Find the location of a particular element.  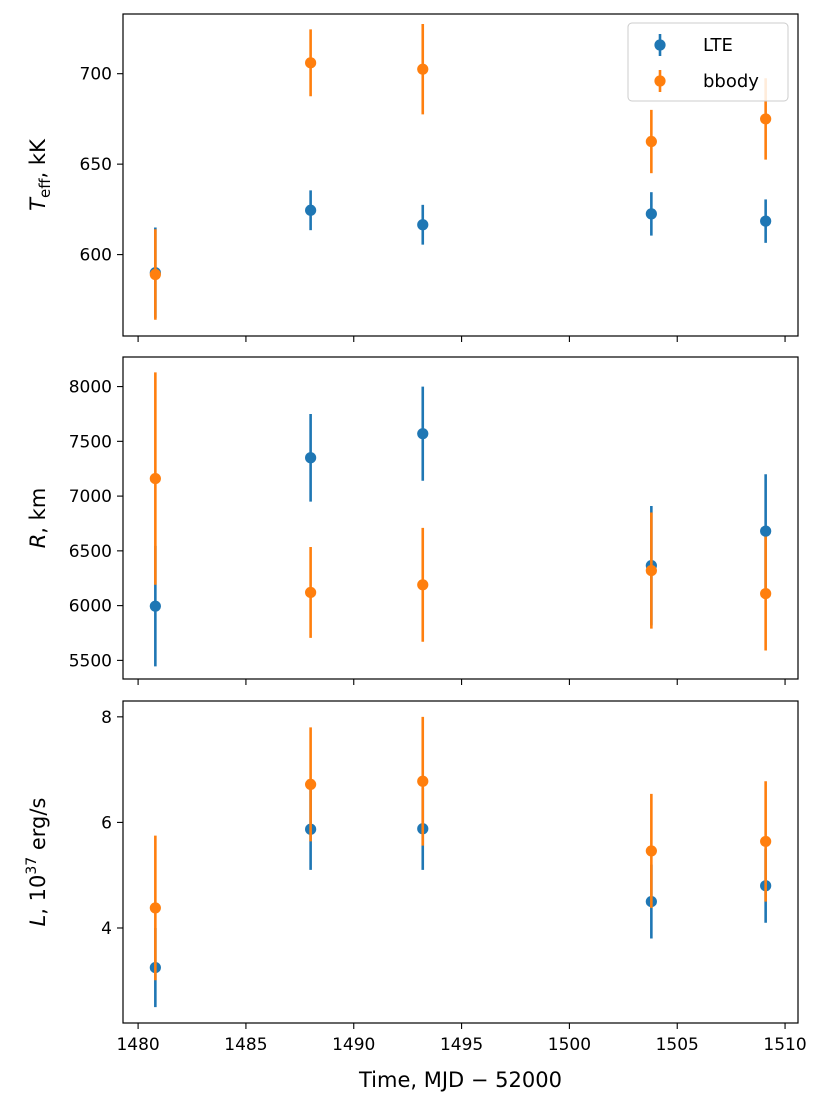

y-tick-label: 7000 is located at coordinates (90, 497).